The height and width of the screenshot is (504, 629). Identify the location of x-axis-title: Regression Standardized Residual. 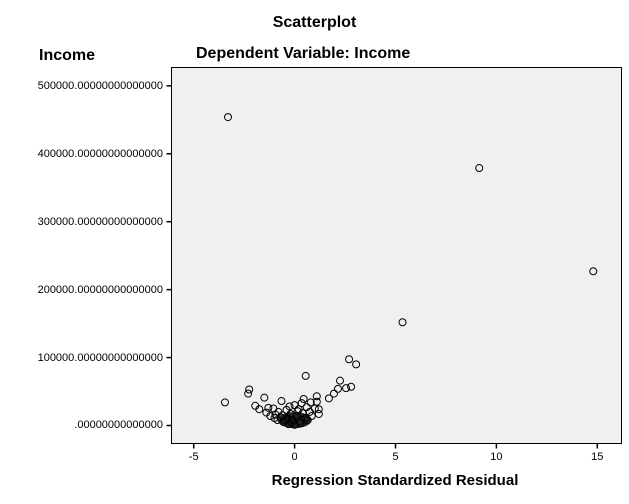
(395, 480).